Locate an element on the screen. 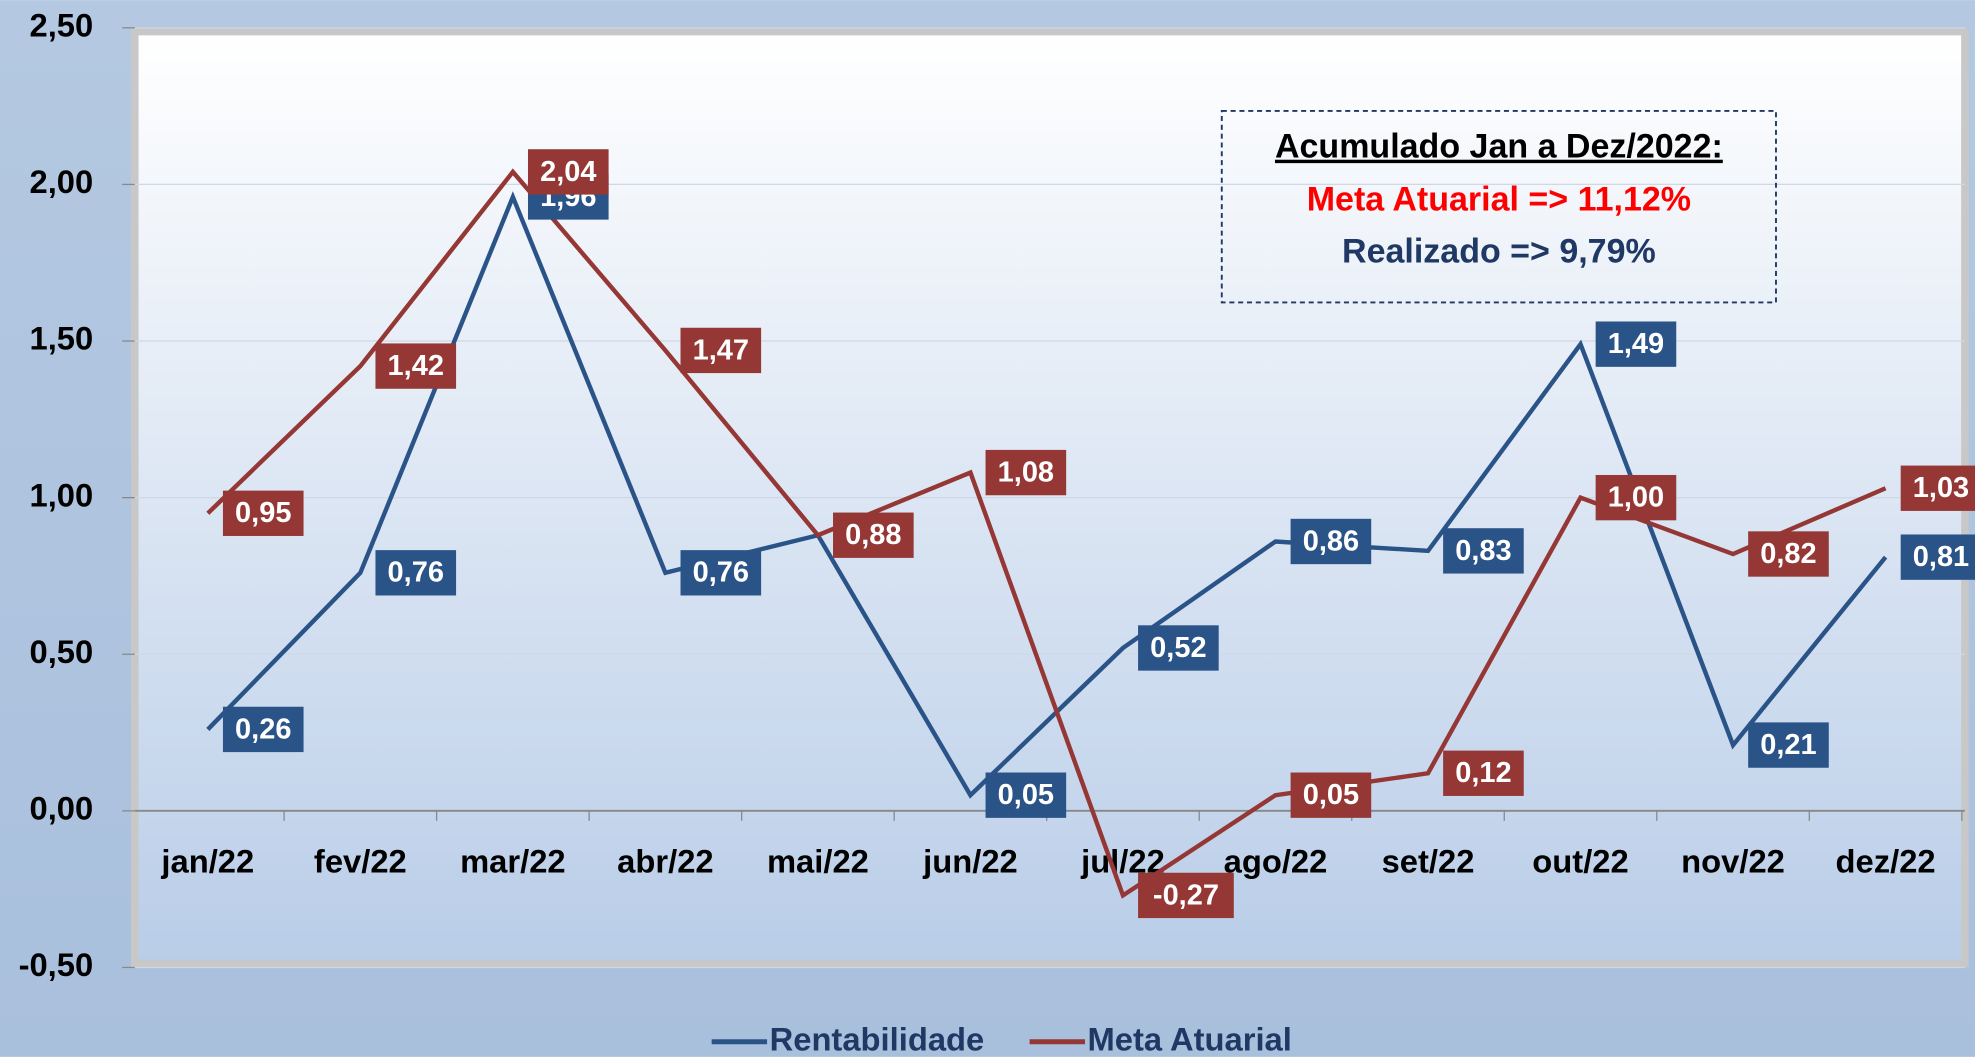 This screenshot has width=1975, height=1057. y-tick-label: 1,00 is located at coordinates (61, 494).